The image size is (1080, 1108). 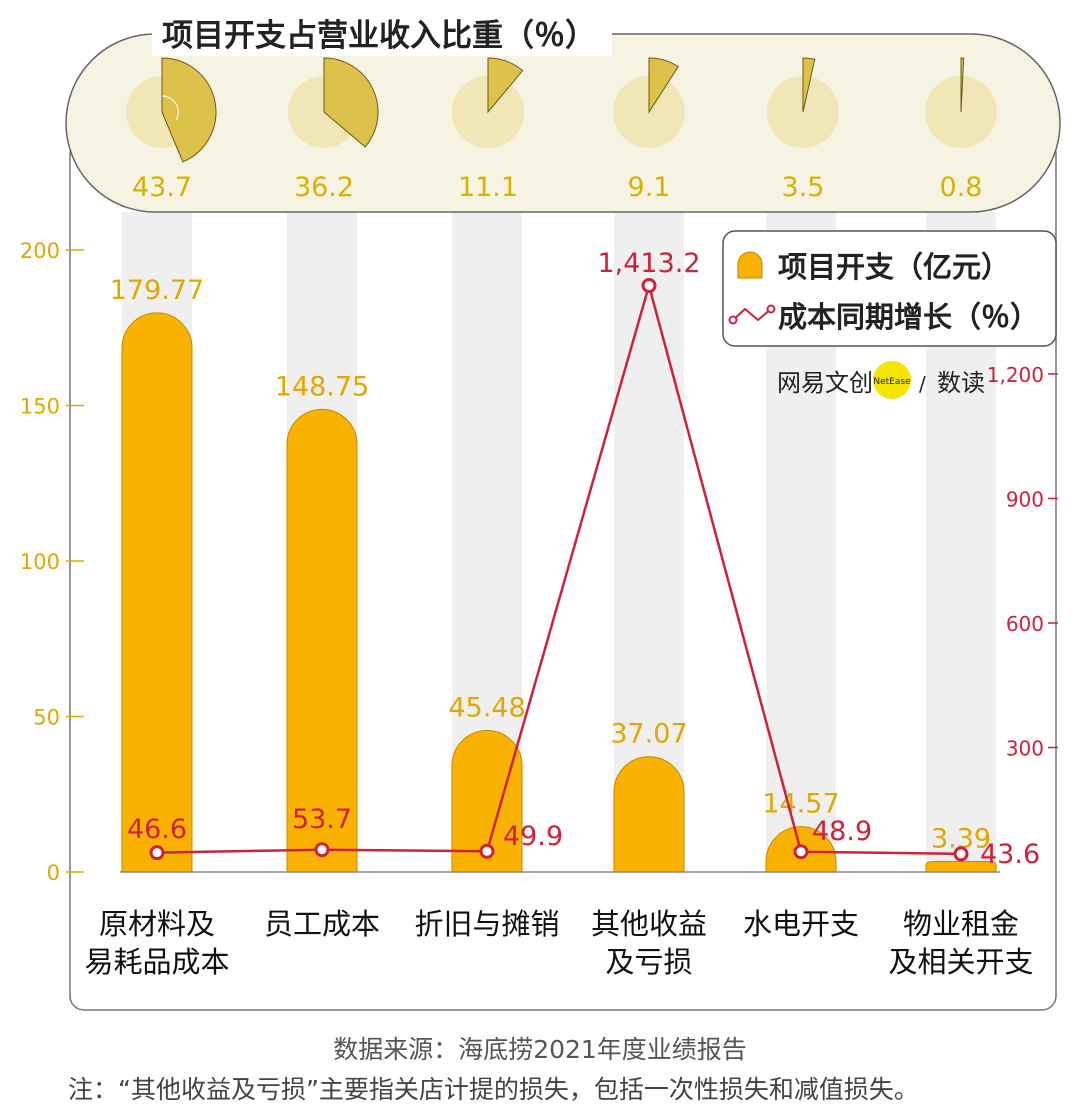 What do you see at coordinates (648, 263) in the screenshot?
I see `growth-value-label: 1,413.2` at bounding box center [648, 263].